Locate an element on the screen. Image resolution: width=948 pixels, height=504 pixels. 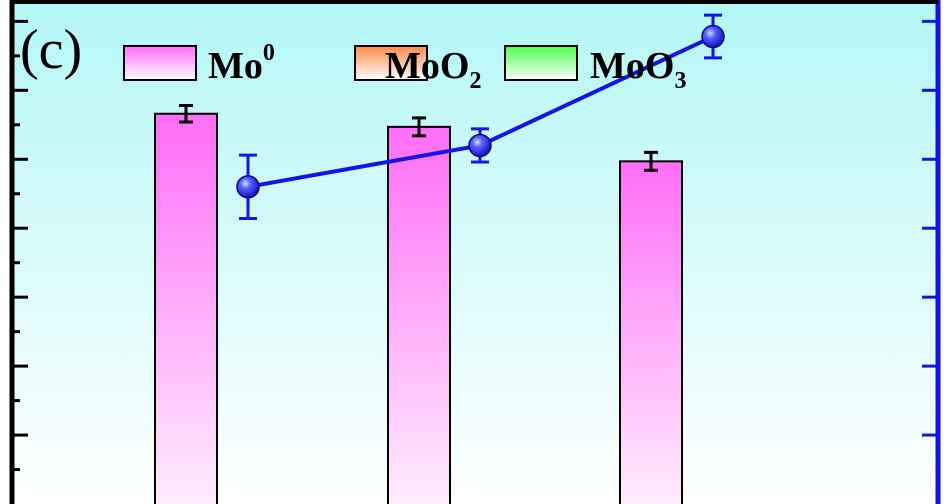
panel-label: (c) is located at coordinates (51, 50).